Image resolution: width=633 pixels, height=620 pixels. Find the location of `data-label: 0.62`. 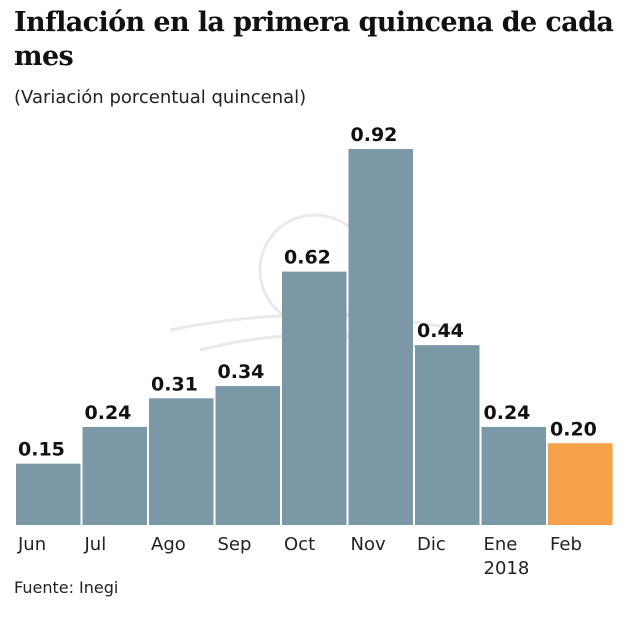

data-label: 0.62 is located at coordinates (307, 258).